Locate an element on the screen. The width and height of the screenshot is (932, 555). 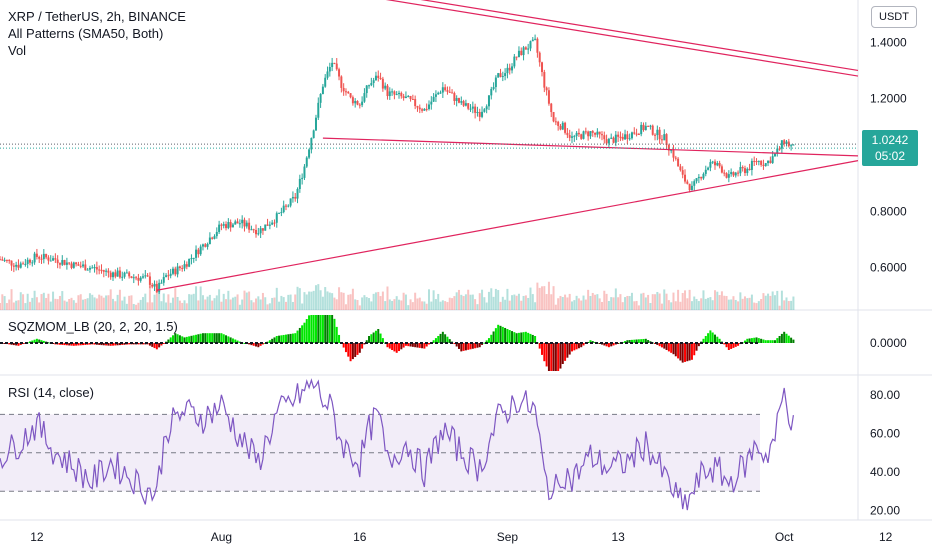
indicator-title: All Patterns (SMA50, Both) is located at coordinates (86, 33).